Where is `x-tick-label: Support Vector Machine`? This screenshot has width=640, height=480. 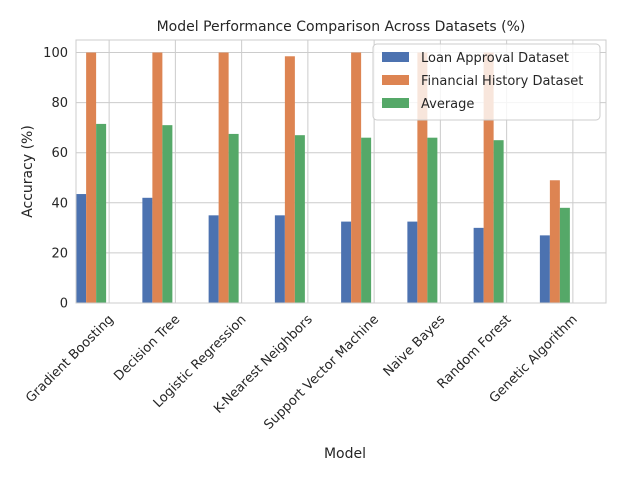
x-tick-label: Support Vector Machine is located at coordinates (321, 372).